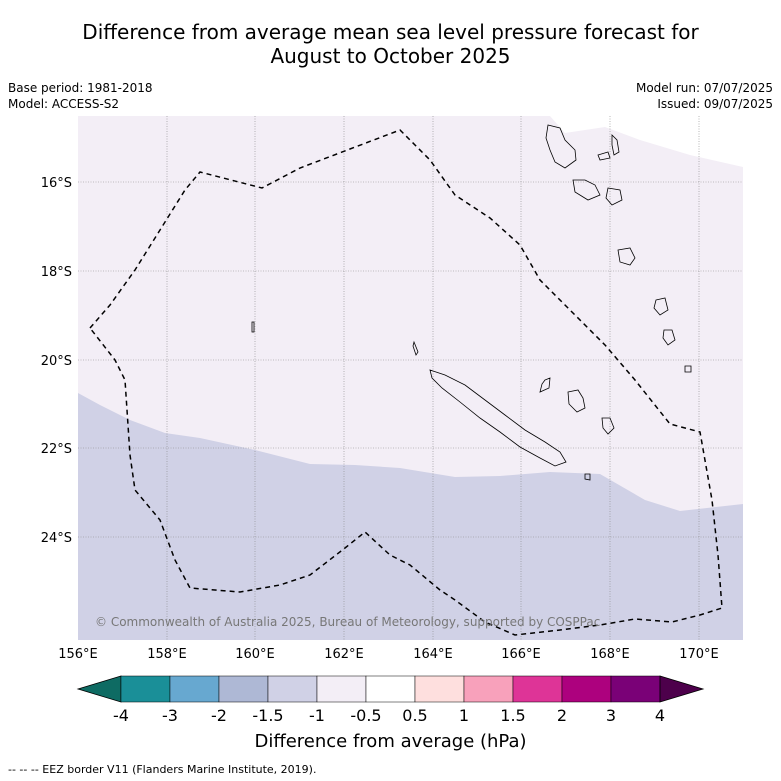 This screenshot has height=781, width=781. I want to click on model-run: Model run: 07/07/2025, so click(704, 88).